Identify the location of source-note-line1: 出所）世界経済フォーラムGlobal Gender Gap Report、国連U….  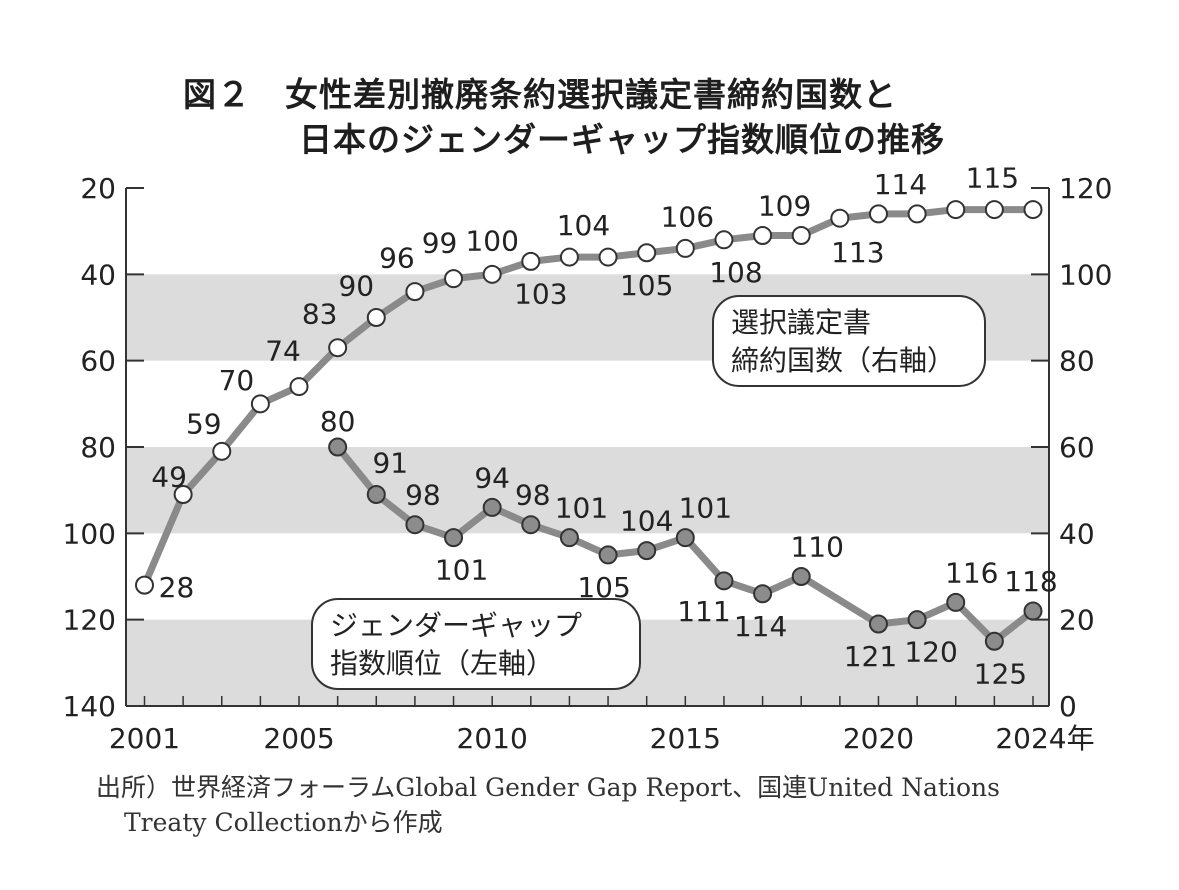
(548, 787).